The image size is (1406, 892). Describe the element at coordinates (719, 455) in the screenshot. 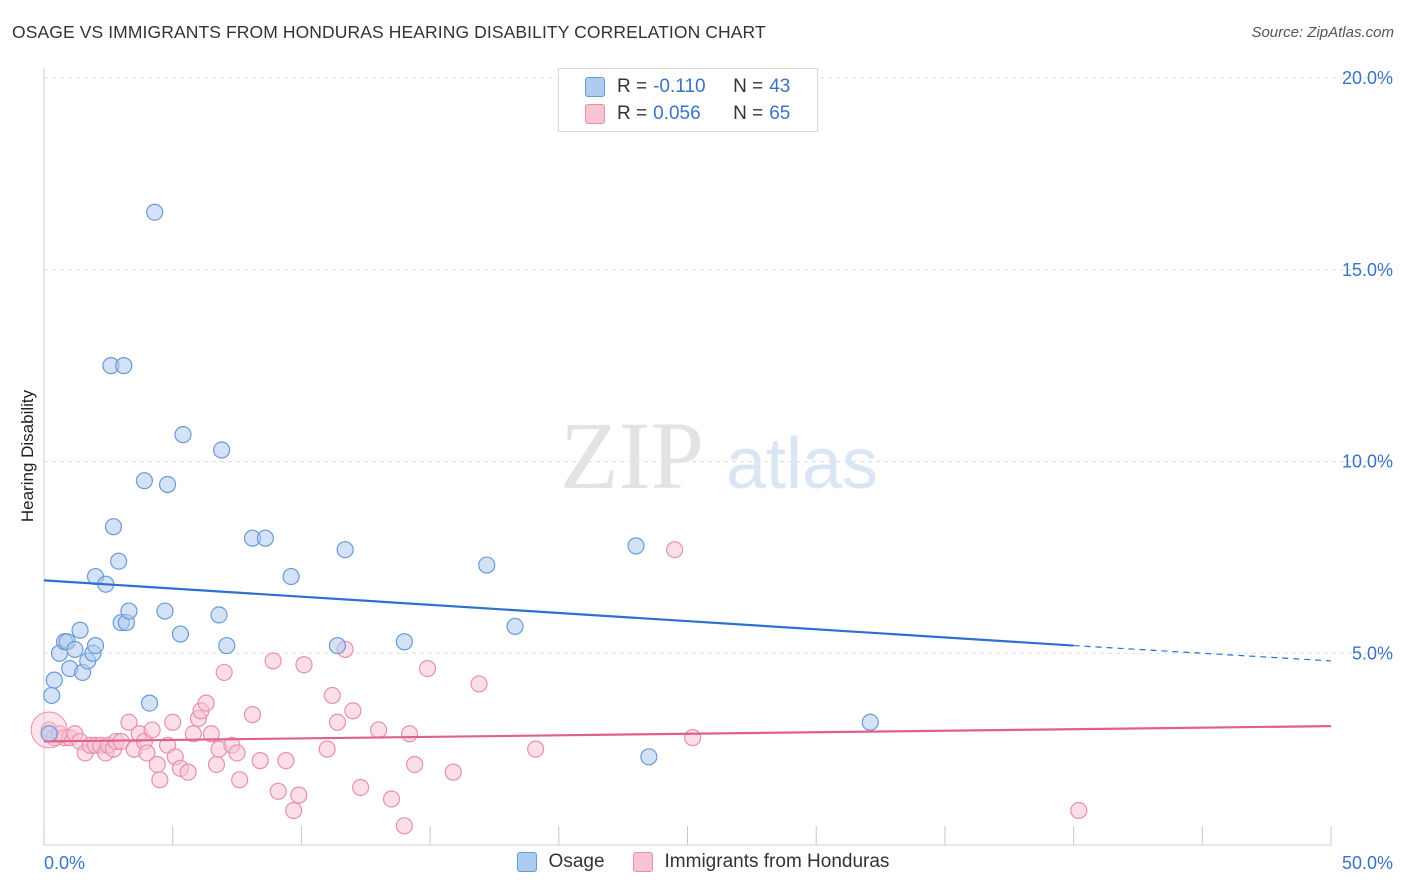

I see `watermark: ZIP atlas` at that location.